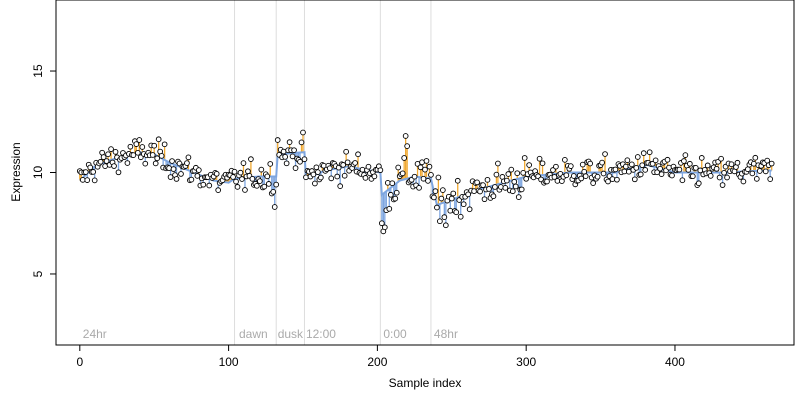 Image resolution: width=800 pixels, height=405 pixels. What do you see at coordinates (44, 170) in the screenshot?
I see `y-axis: 5 10 15` at bounding box center [44, 170].